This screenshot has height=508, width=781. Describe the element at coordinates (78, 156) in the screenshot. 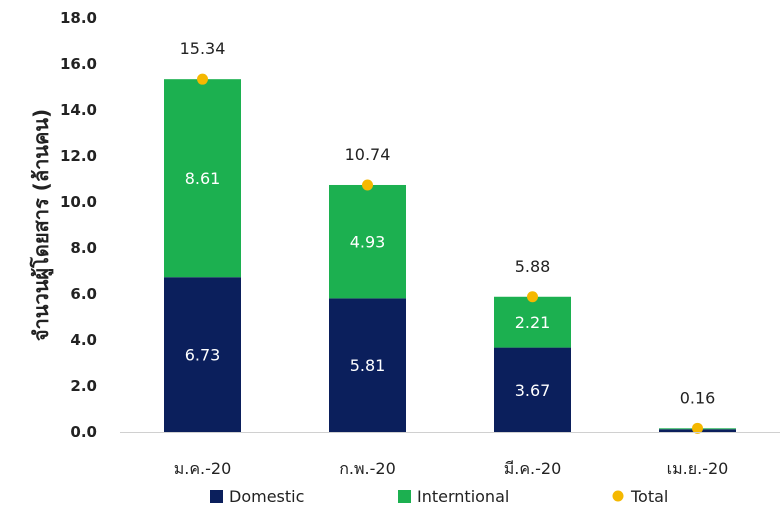

I see `y-tick-label: 12.0` at that location.